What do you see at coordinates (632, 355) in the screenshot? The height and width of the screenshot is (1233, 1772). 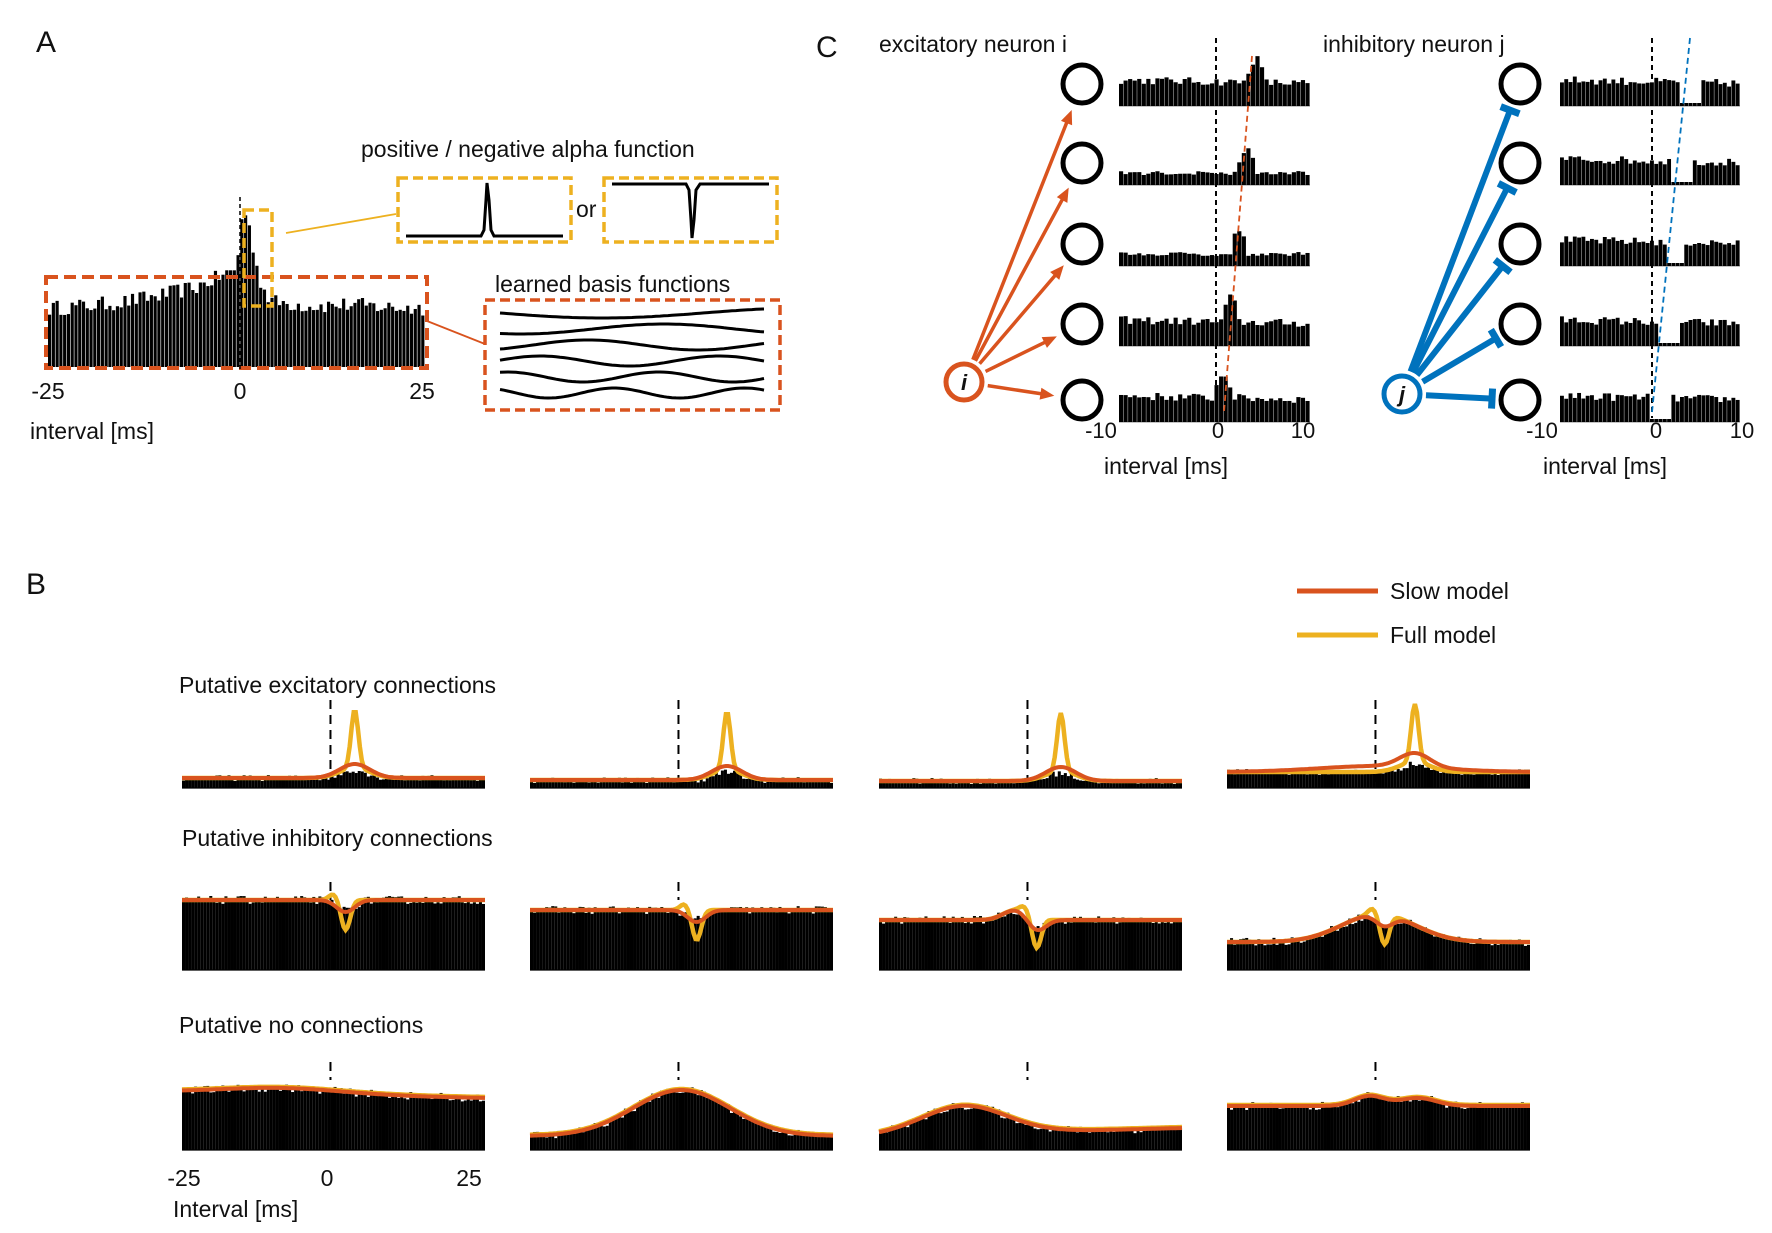 I see `basis-box` at bounding box center [632, 355].